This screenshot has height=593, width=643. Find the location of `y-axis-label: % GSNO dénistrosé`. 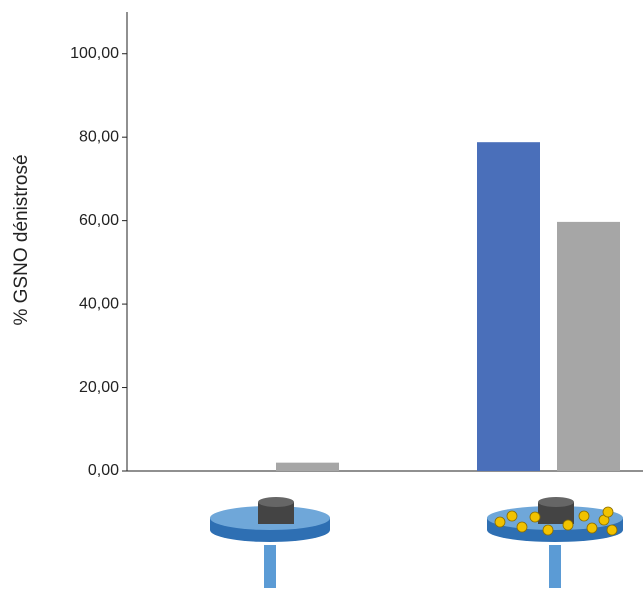

y-axis-label: % GSNO dénistrosé is located at coordinates (21, 239).